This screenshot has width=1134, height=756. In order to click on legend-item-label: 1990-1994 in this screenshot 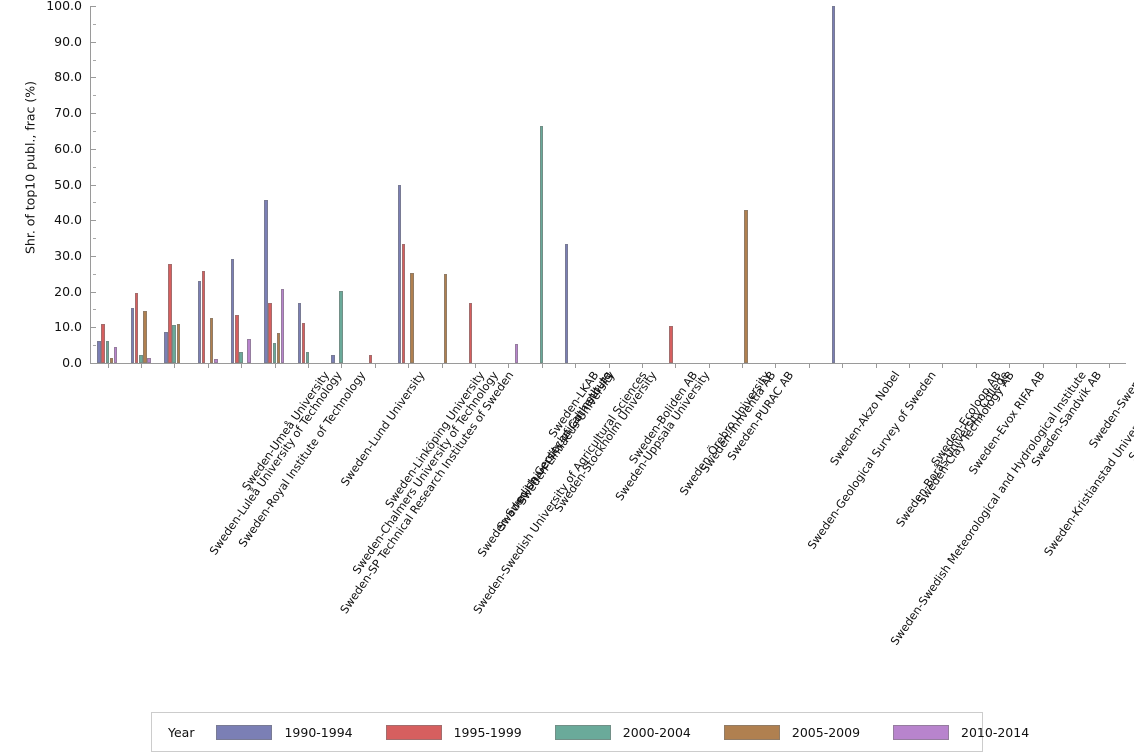, I will do `click(318, 732)`.